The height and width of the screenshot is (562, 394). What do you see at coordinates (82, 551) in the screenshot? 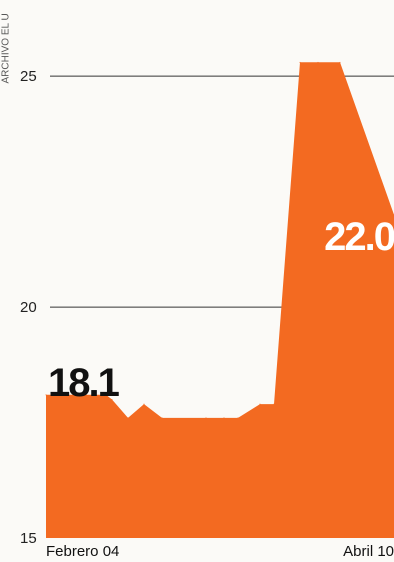
I see `x-tick-label-start: Febrero 04` at bounding box center [82, 551].